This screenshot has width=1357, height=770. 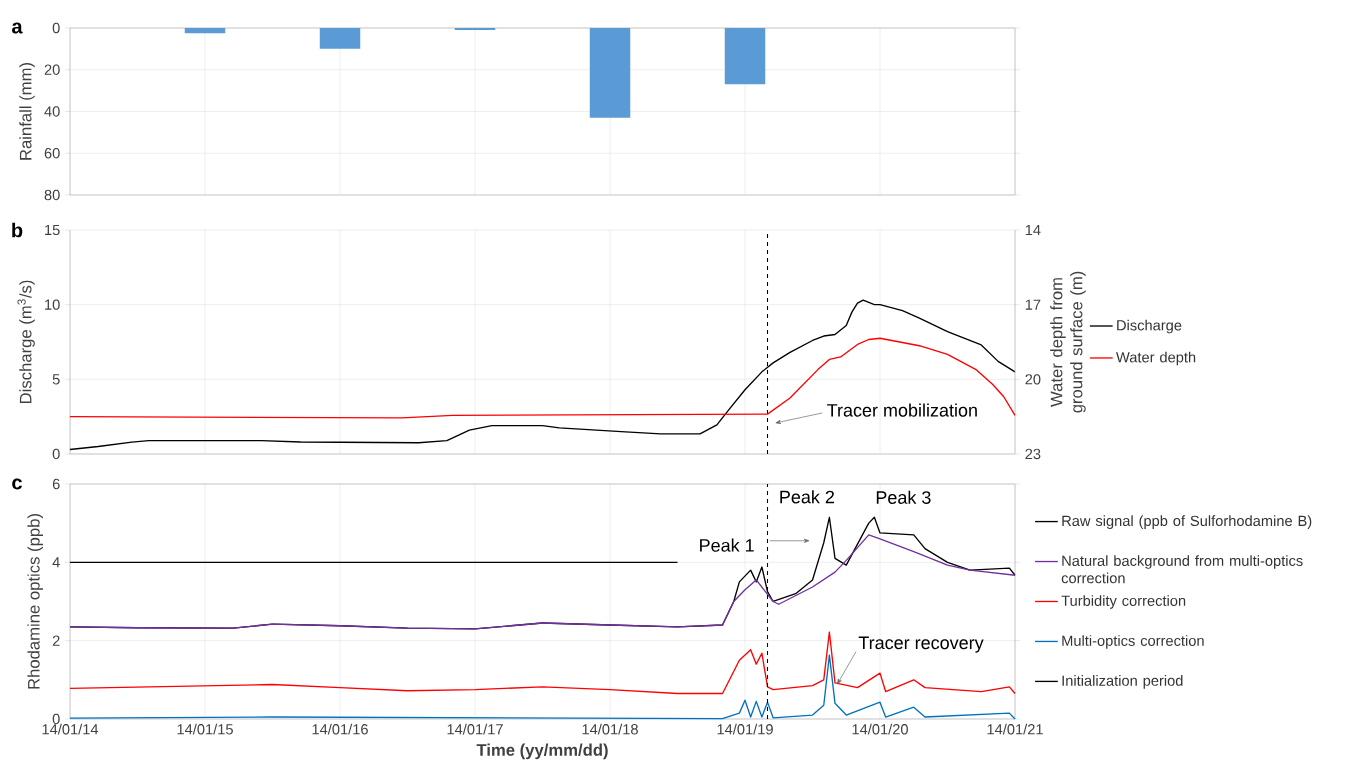 I want to click on x-tick-label: 14/01/16, so click(x=340, y=729).